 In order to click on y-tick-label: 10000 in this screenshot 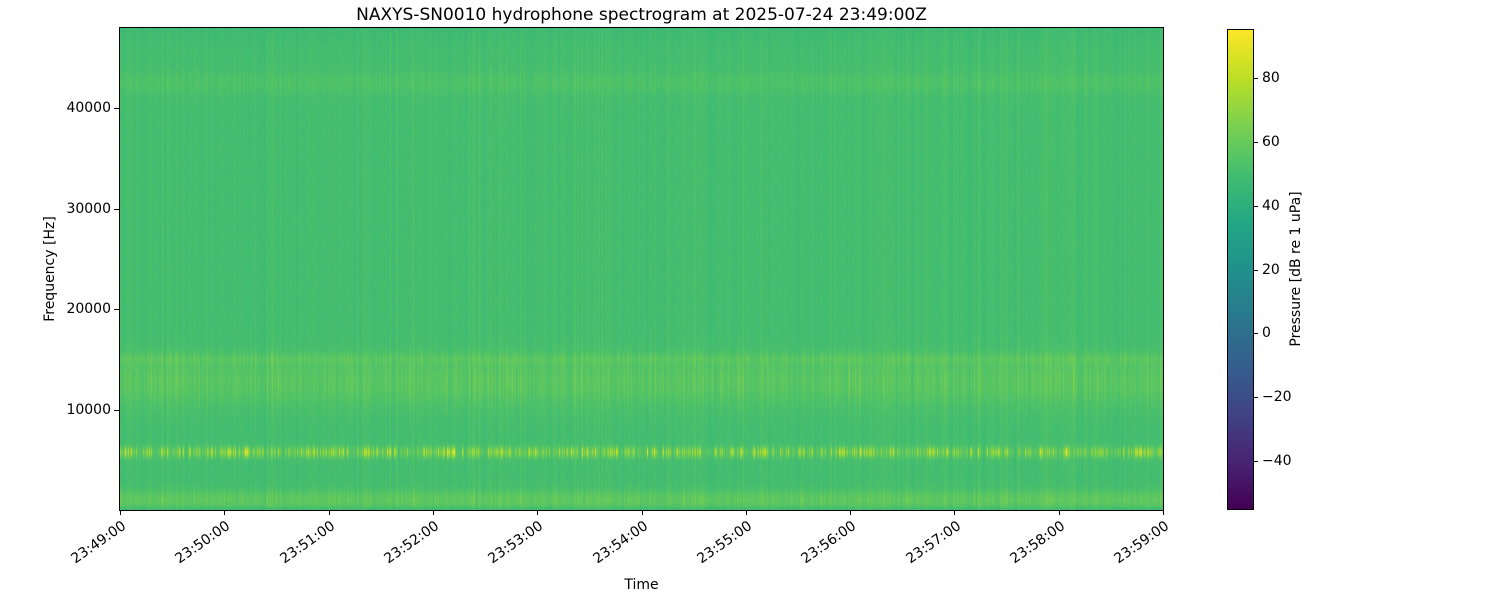, I will do `click(88, 409)`.